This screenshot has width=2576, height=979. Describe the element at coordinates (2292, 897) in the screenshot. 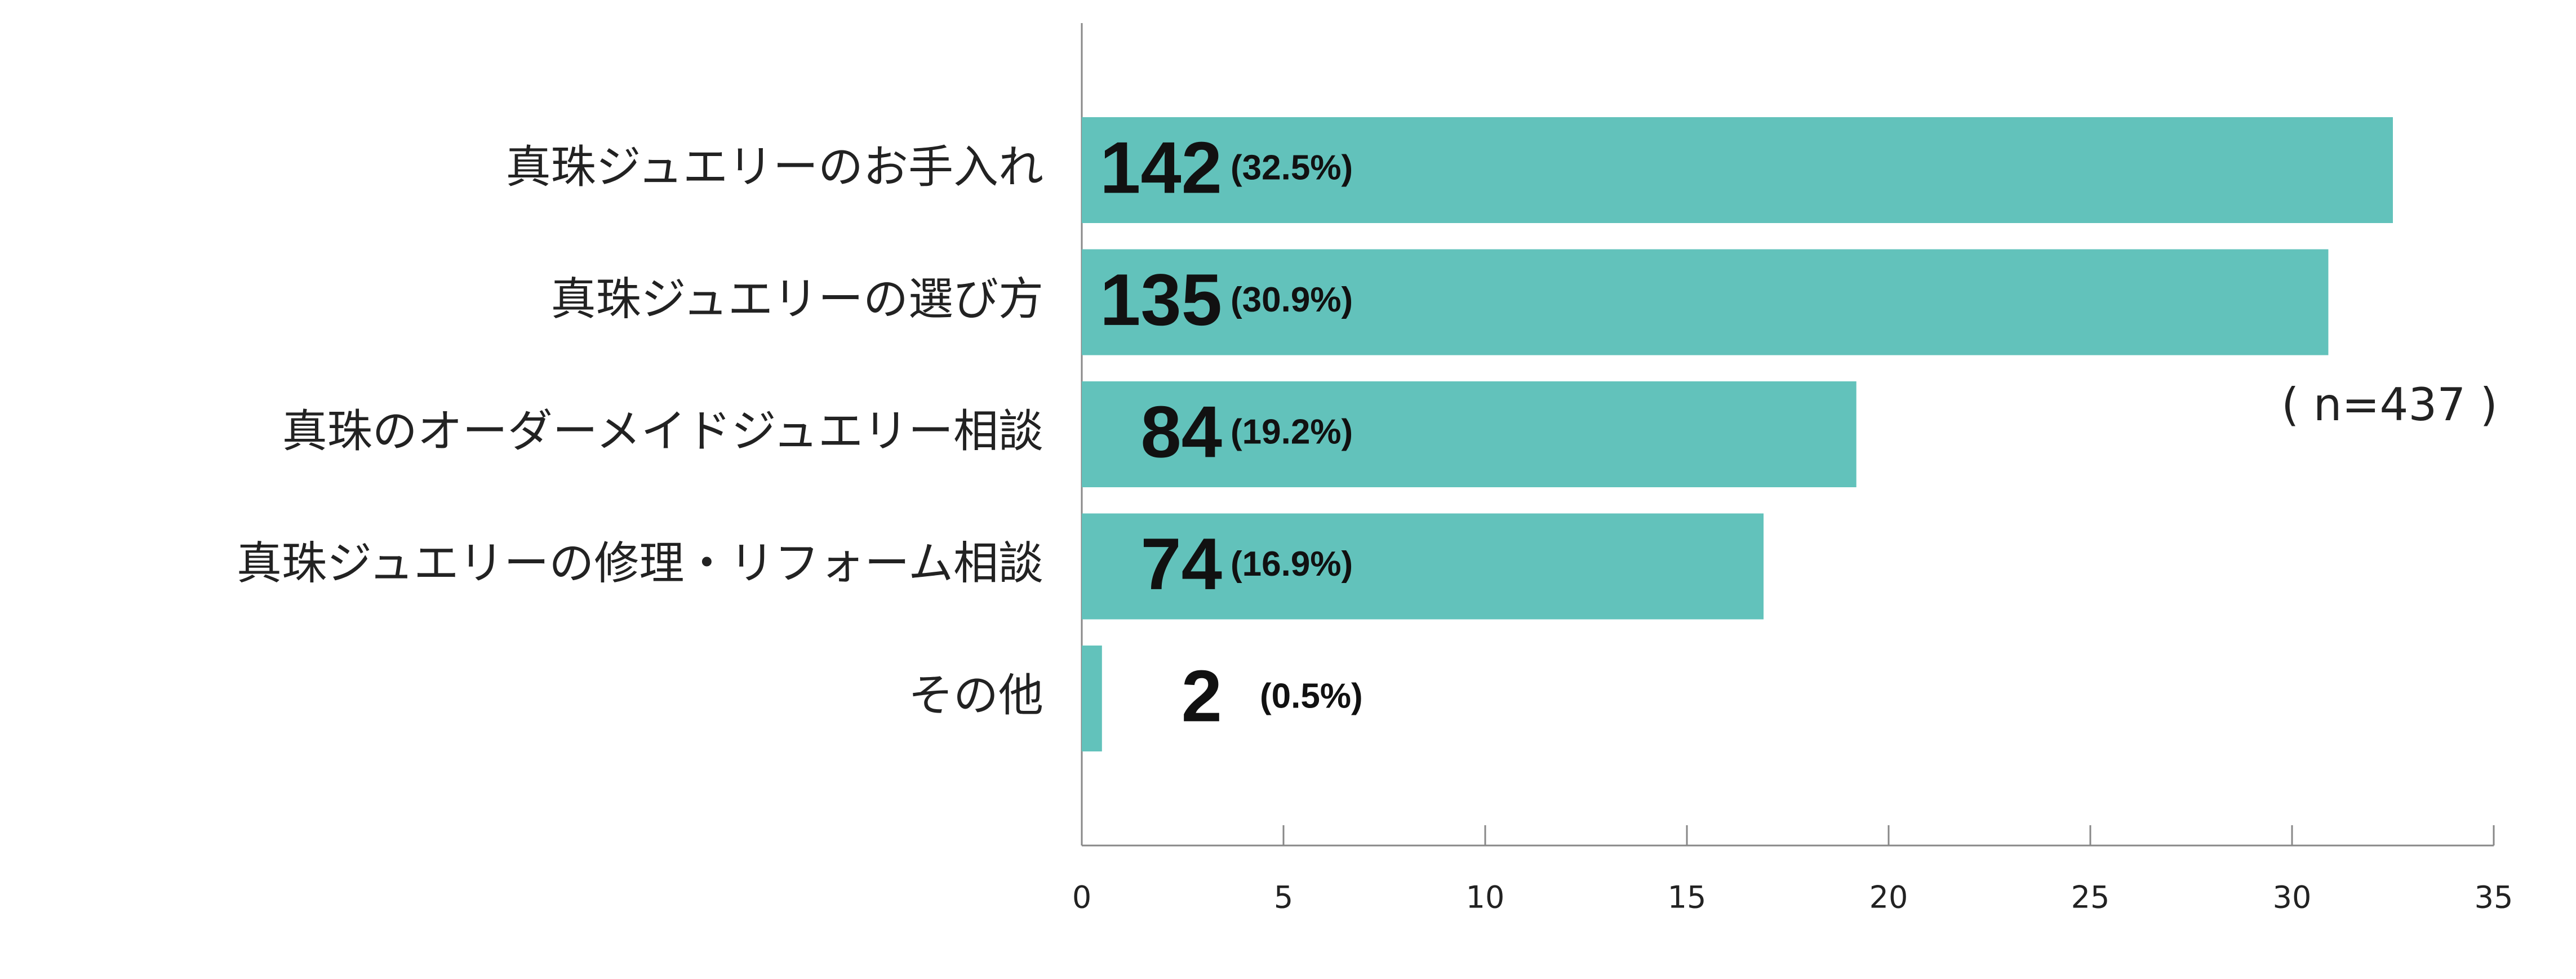

I see `x-tick-label: 30` at that location.